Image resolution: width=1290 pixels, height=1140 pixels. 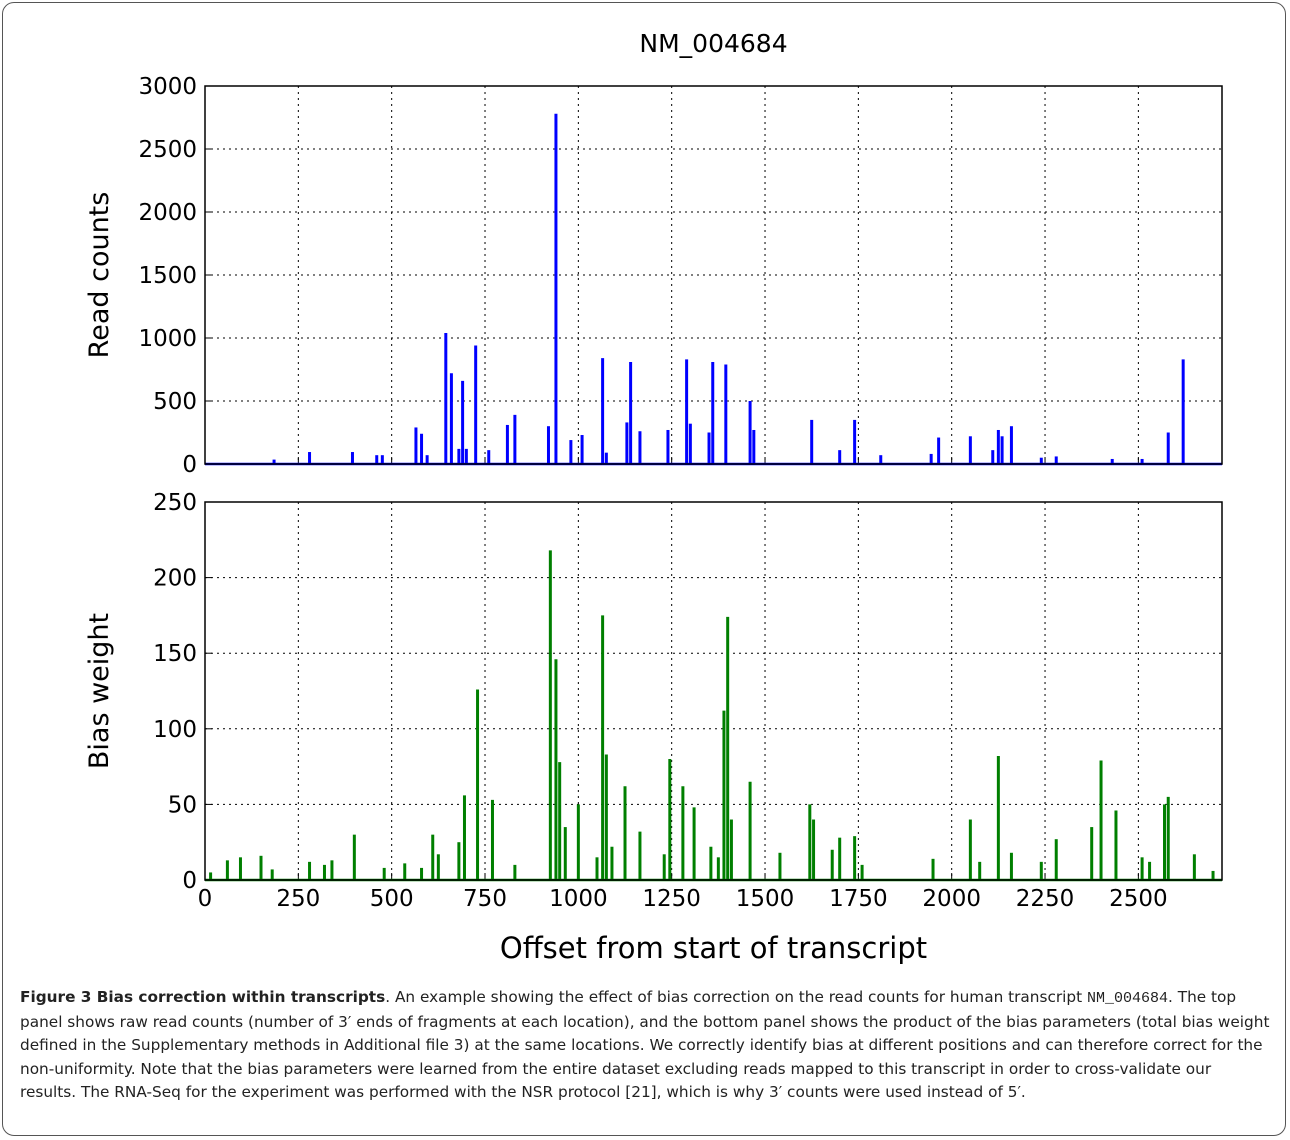 I want to click on x-tick-label: 2250, so click(x=1045, y=899).